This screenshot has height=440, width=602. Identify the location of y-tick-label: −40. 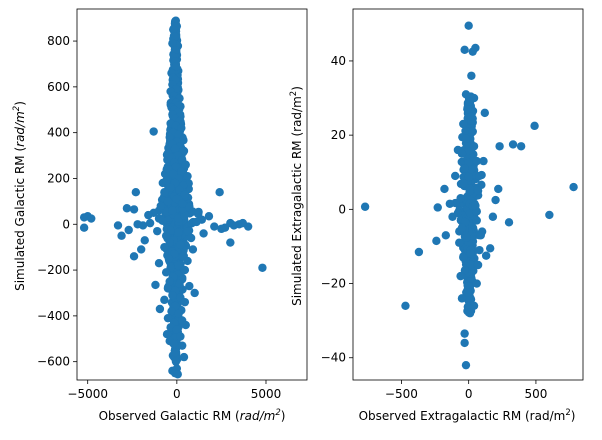
(333, 358).